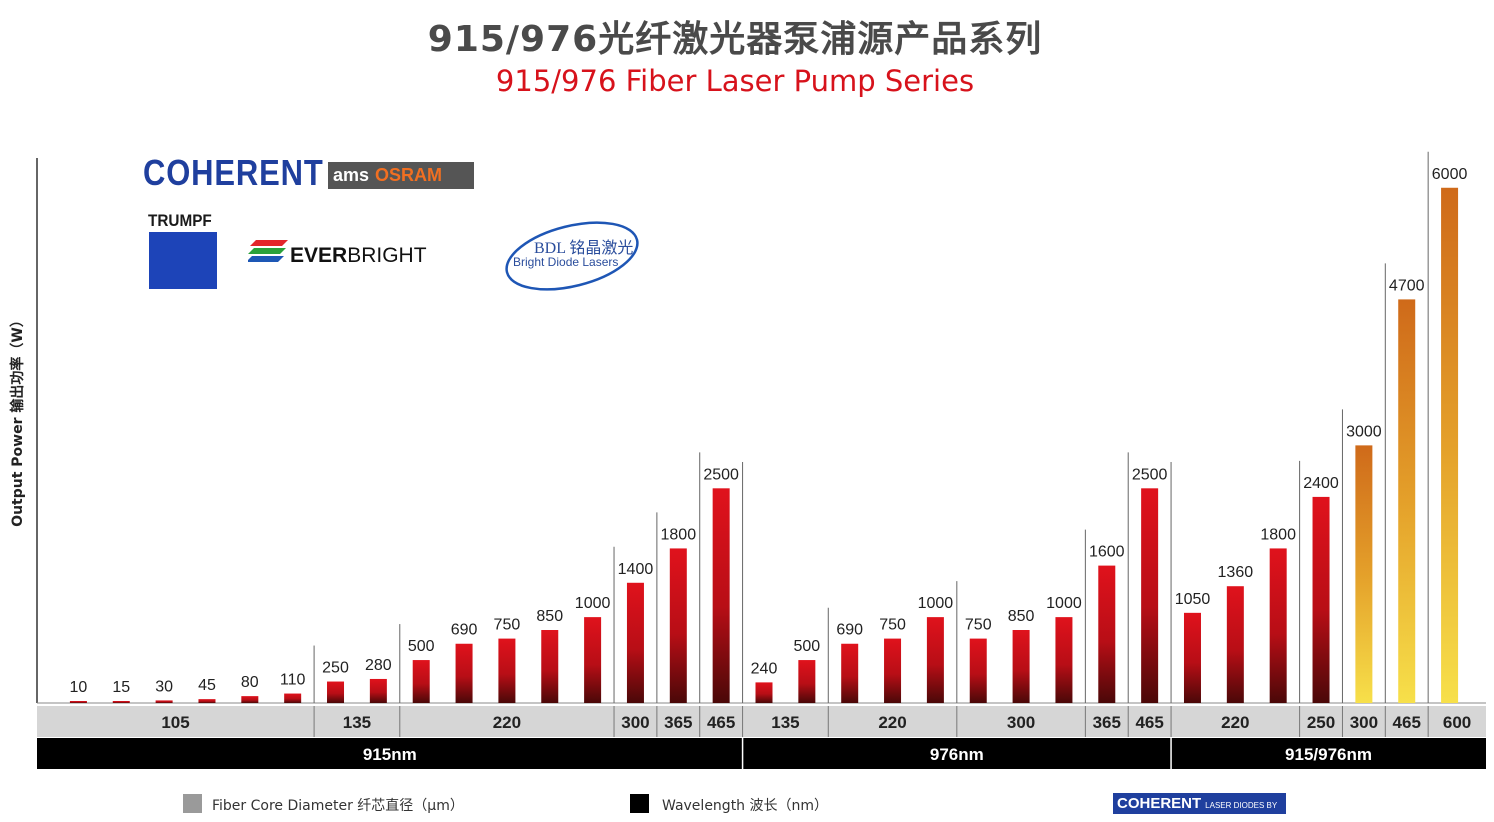 This screenshot has width=1494, height=822. I want to click on chart-subtitle: 915/976 Fiber Laser Pump Series, so click(735, 81).